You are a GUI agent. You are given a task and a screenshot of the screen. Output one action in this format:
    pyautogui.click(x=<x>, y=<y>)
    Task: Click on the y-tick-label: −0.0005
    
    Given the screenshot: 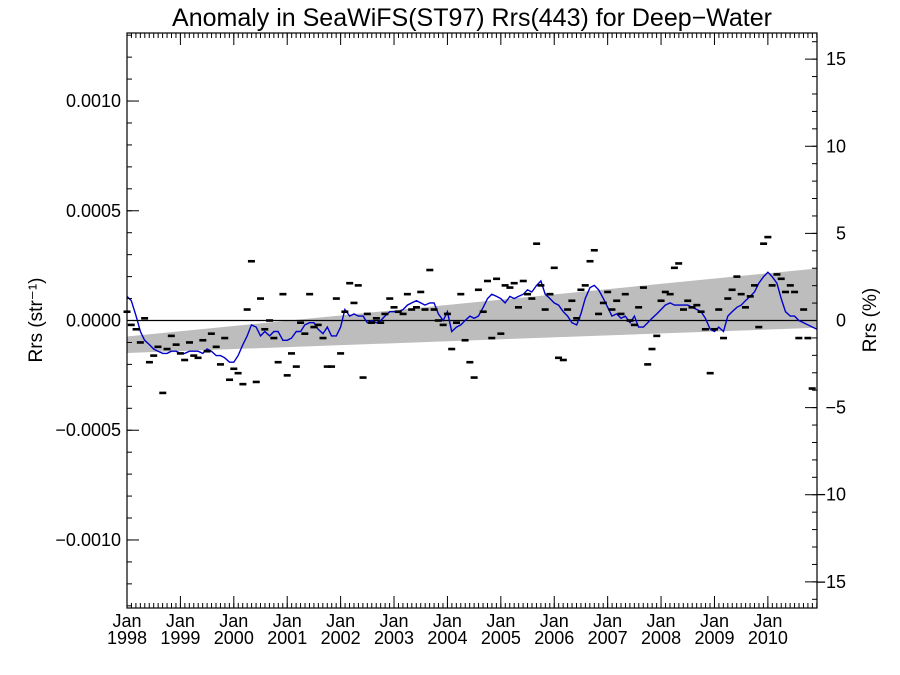 What is the action you would take?
    pyautogui.click(x=88, y=430)
    